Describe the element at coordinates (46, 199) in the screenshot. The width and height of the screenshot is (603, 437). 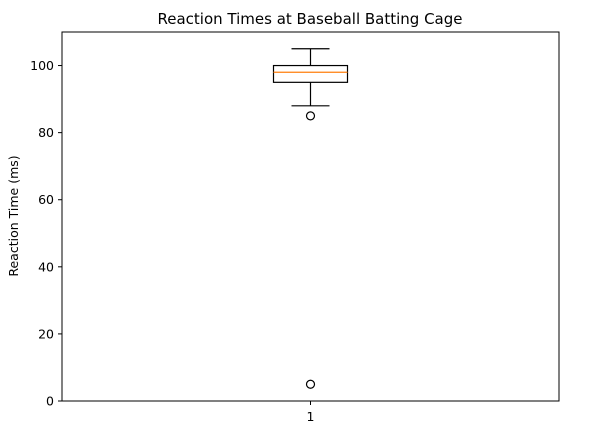
I see `y-tick-label: 60` at that location.